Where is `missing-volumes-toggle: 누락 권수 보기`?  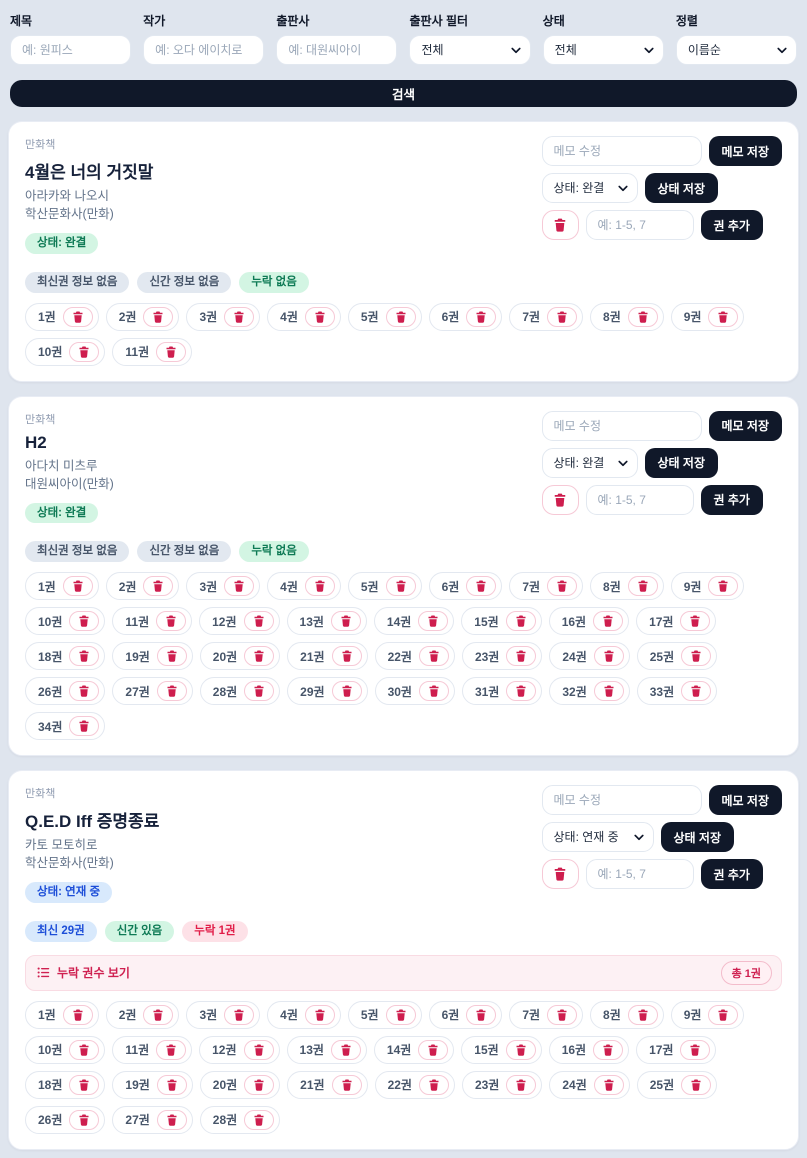 missing-volumes-toggle: 누락 권수 보기 is located at coordinates (83, 972).